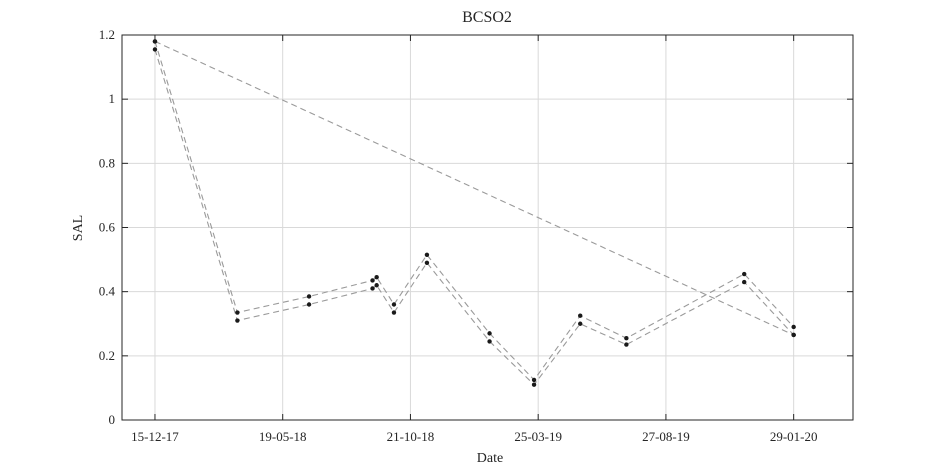  What do you see at coordinates (538, 436) in the screenshot?
I see `x-tick-label: 25-03-19` at bounding box center [538, 436].